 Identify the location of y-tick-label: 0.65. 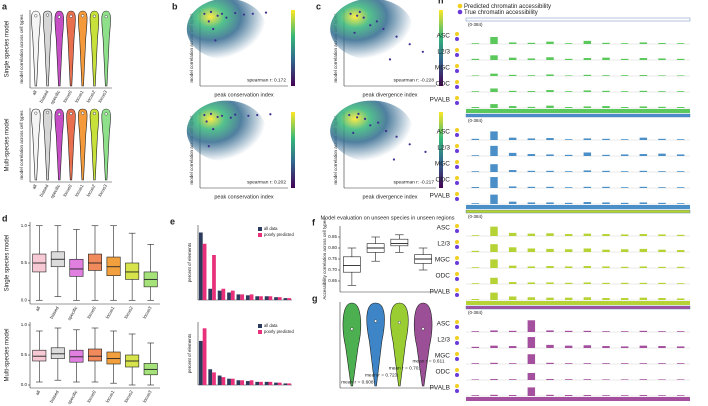
(332, 280).